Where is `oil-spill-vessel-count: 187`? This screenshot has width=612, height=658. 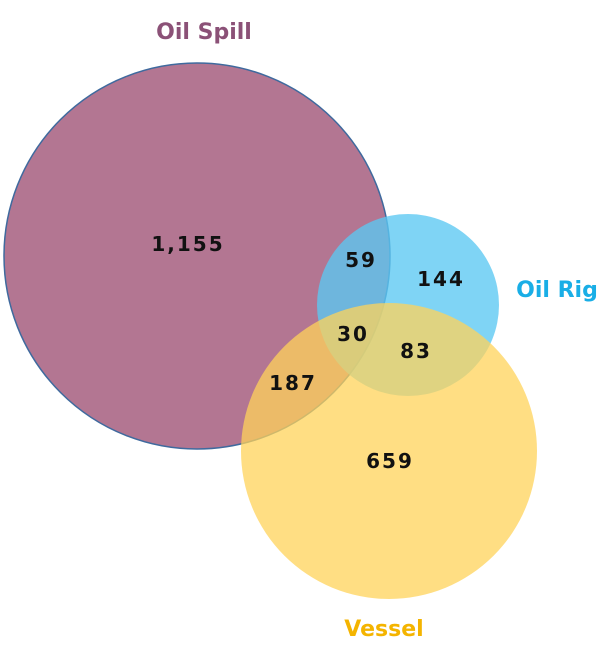
oil-spill-vessel-count: 187 is located at coordinates (293, 383).